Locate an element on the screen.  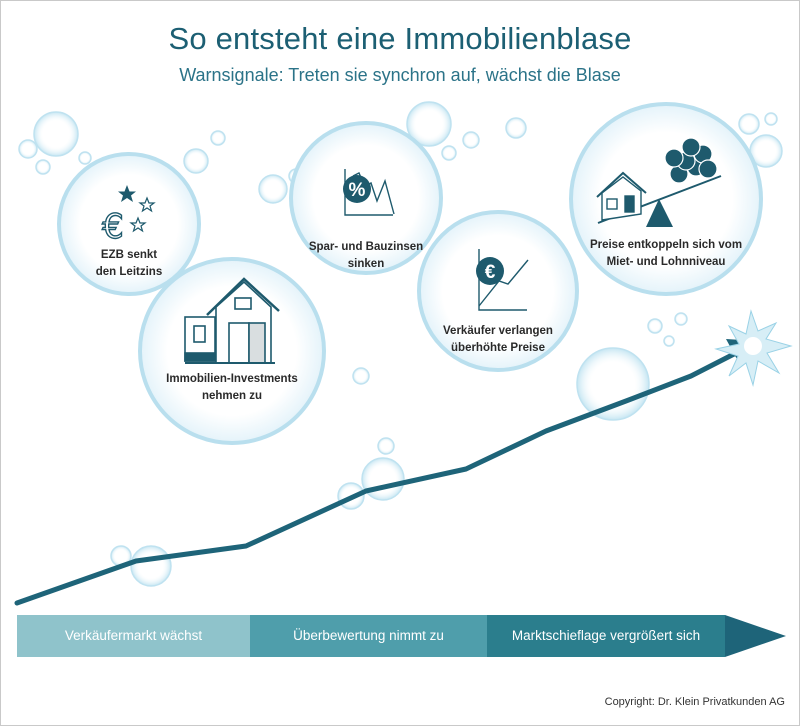
houses-icon is located at coordinates (232, 320).